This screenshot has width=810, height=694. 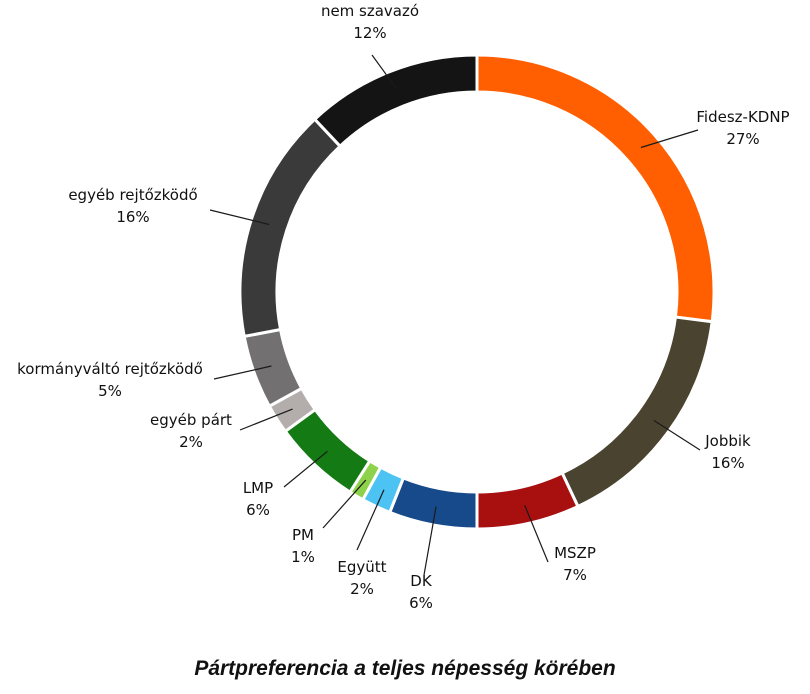 I want to click on slice-name-label-0: Fidesz-KDNP, so click(x=742, y=117).